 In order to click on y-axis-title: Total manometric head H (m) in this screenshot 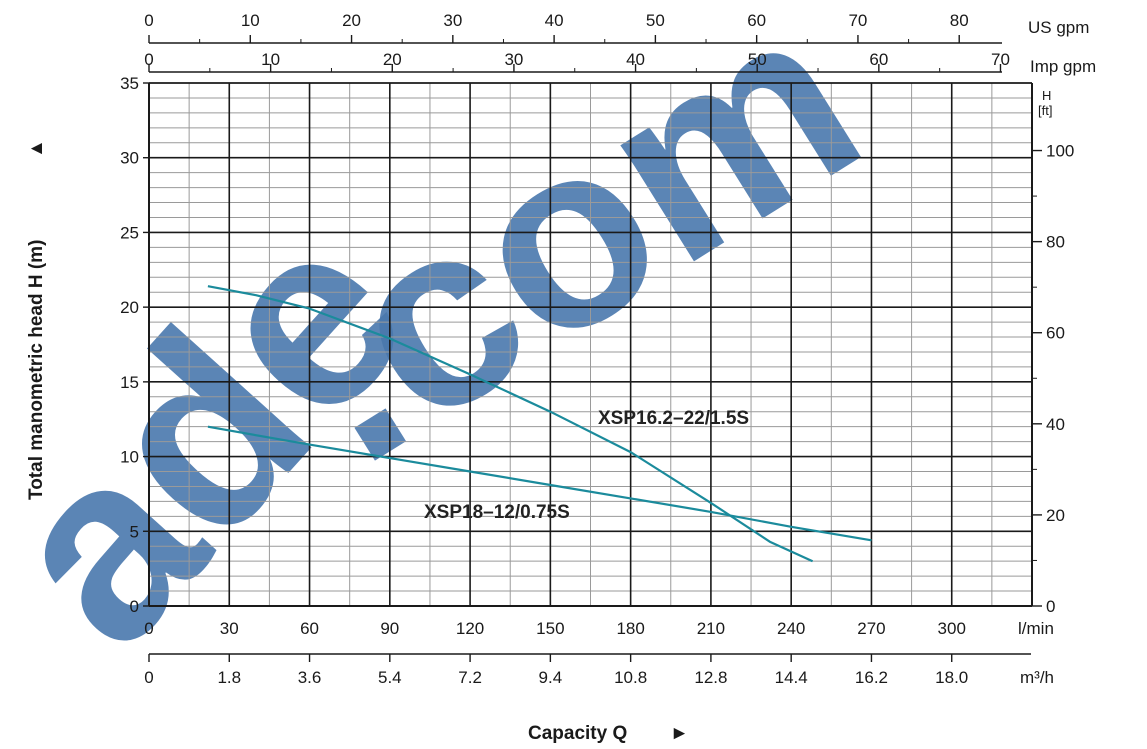, I will do `click(36, 370)`.